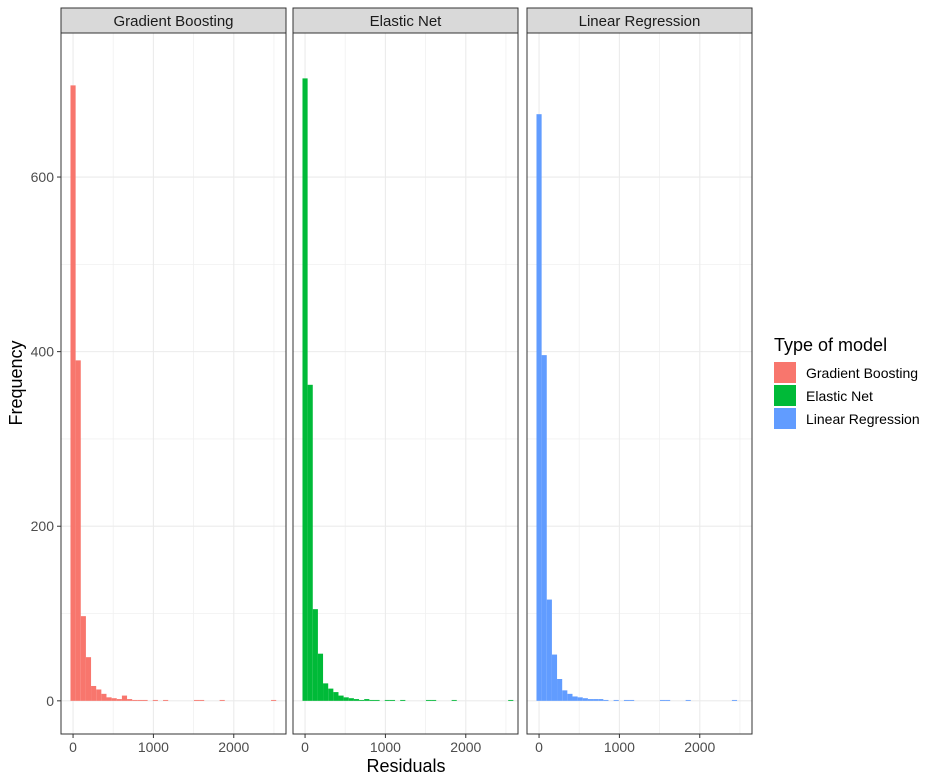 The height and width of the screenshot is (782, 940). I want to click on legend-title: Type of model, so click(830, 345).